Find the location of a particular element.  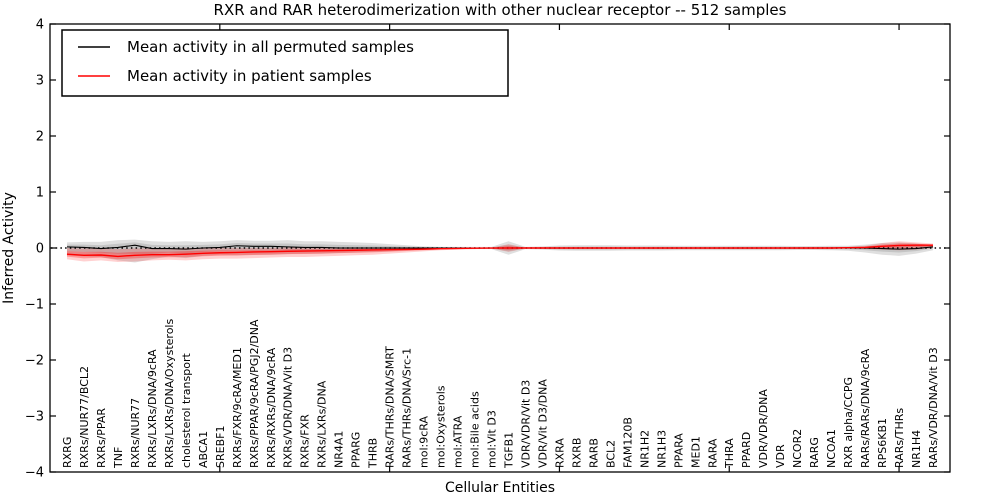

x-category-label: mol:9cRA is located at coordinates (424, 442).